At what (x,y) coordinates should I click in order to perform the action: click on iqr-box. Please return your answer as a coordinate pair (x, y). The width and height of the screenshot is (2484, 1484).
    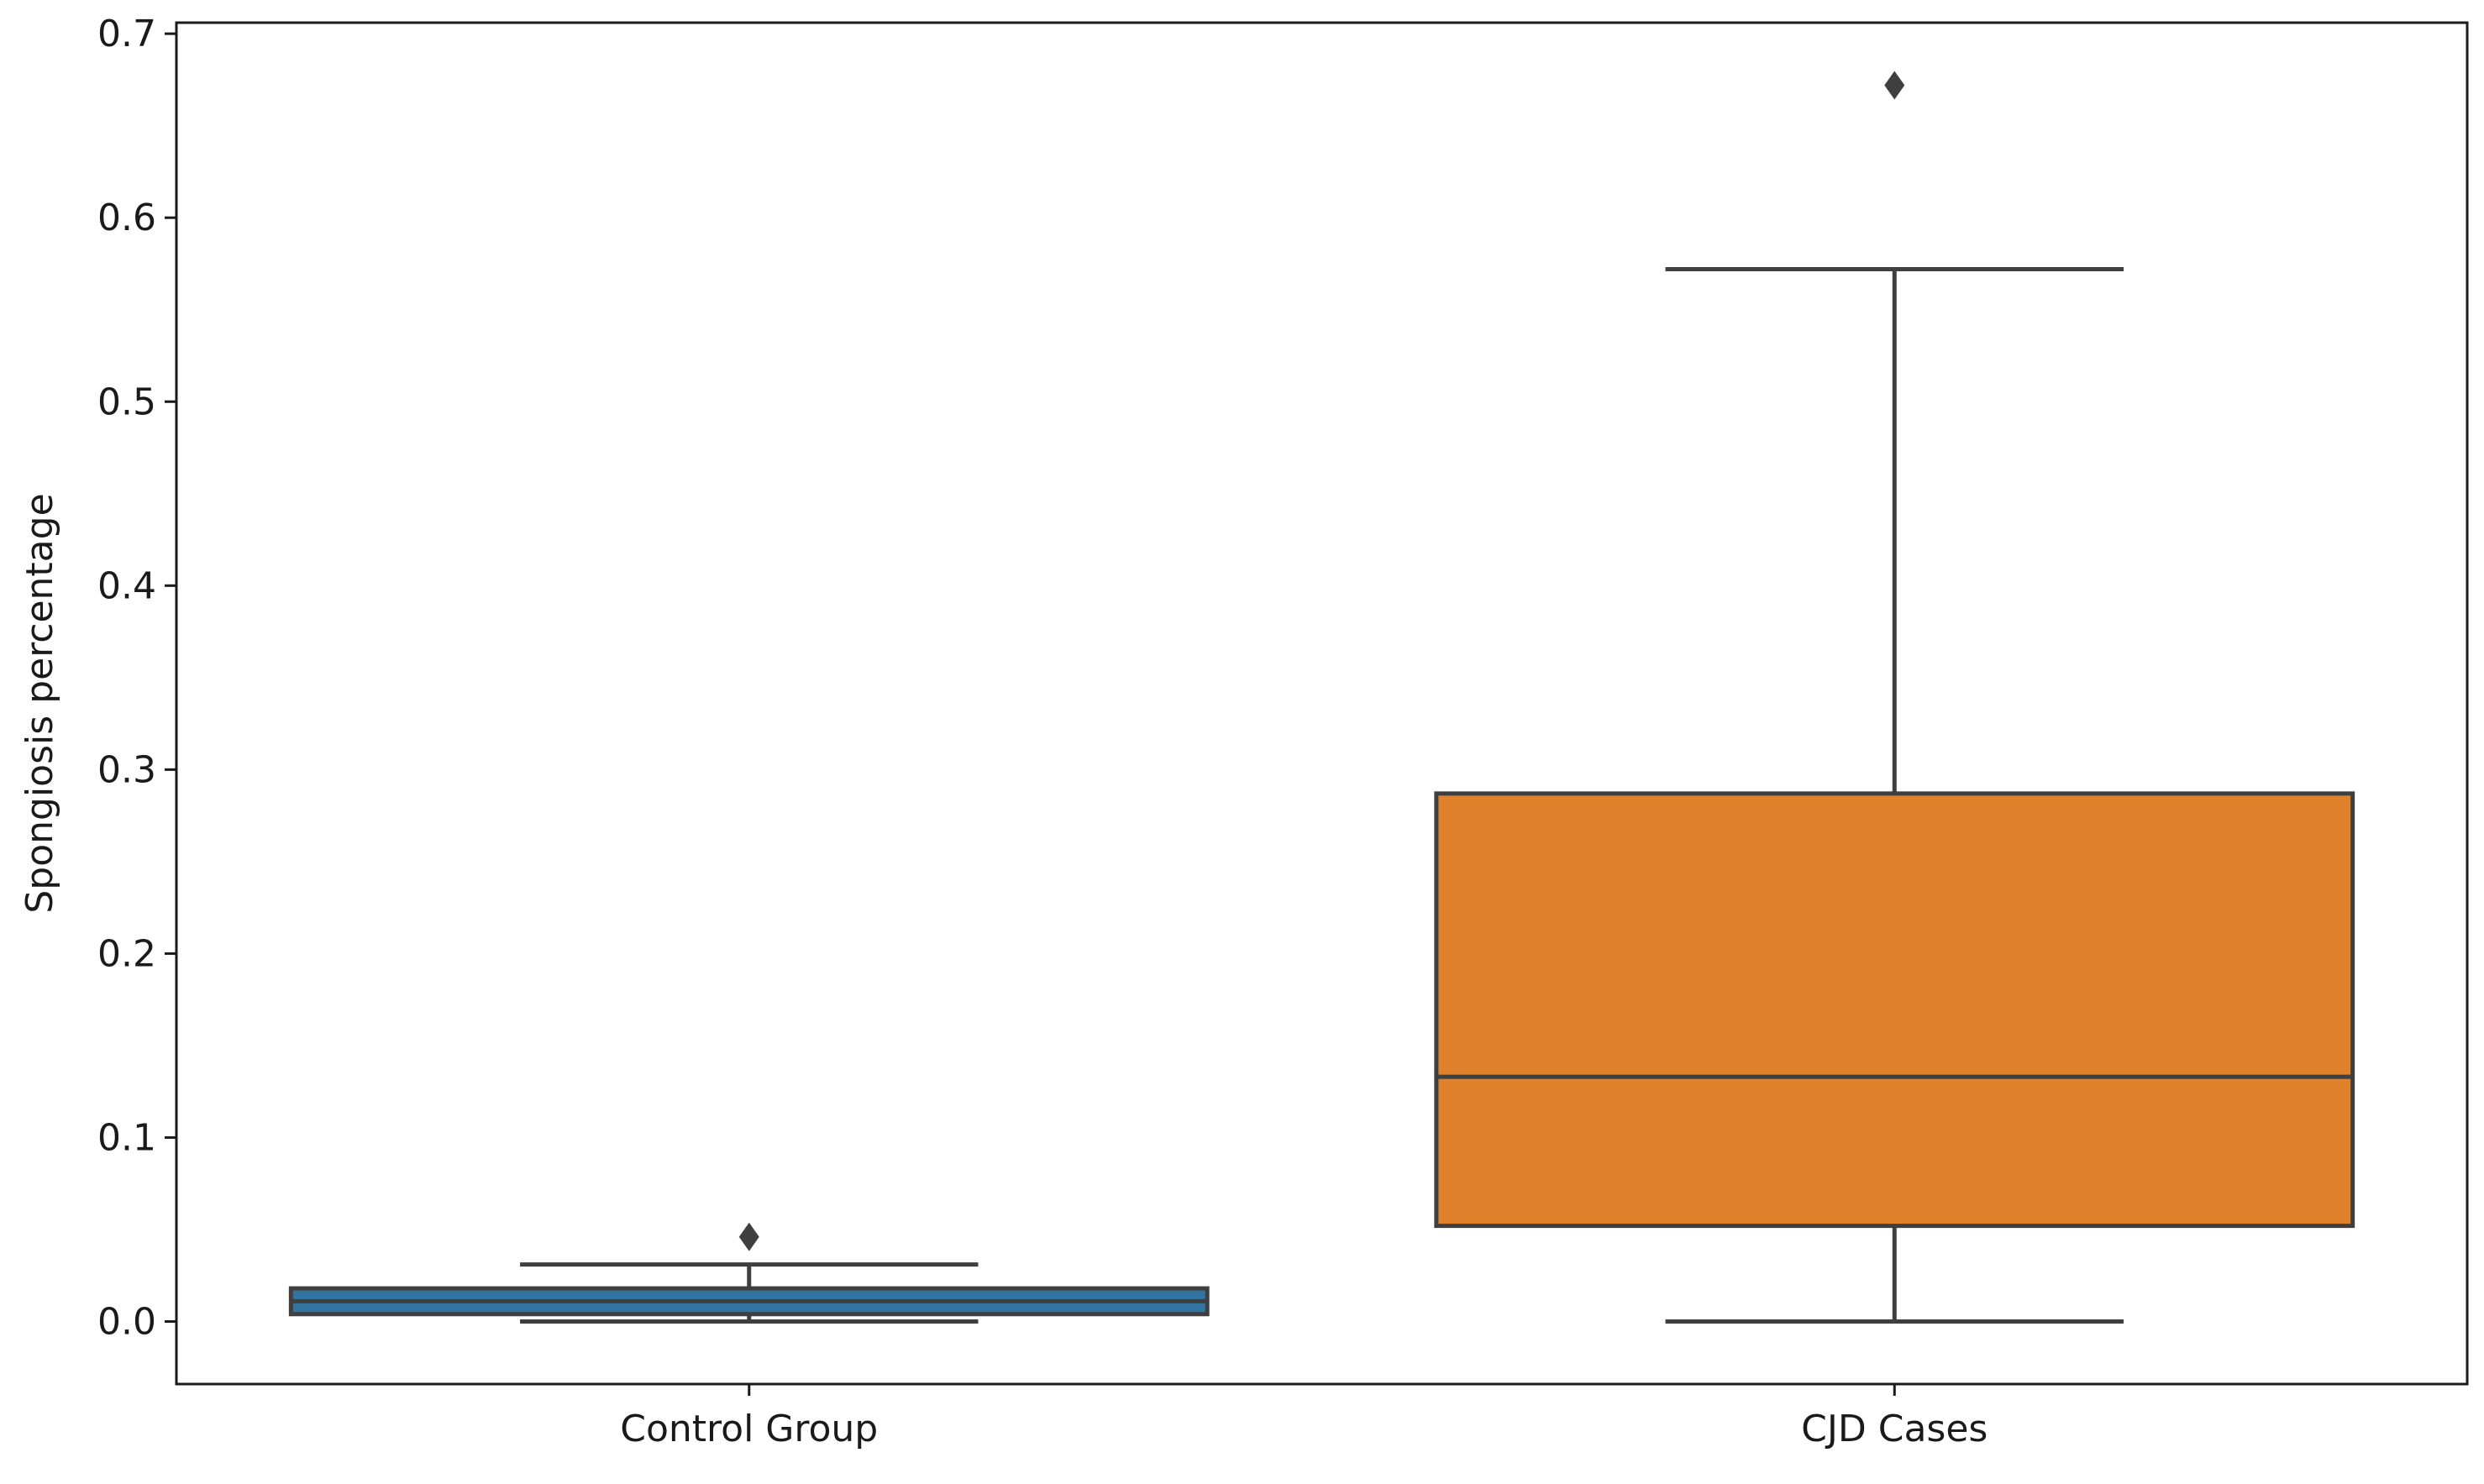
    Looking at the image, I should click on (1894, 1010).